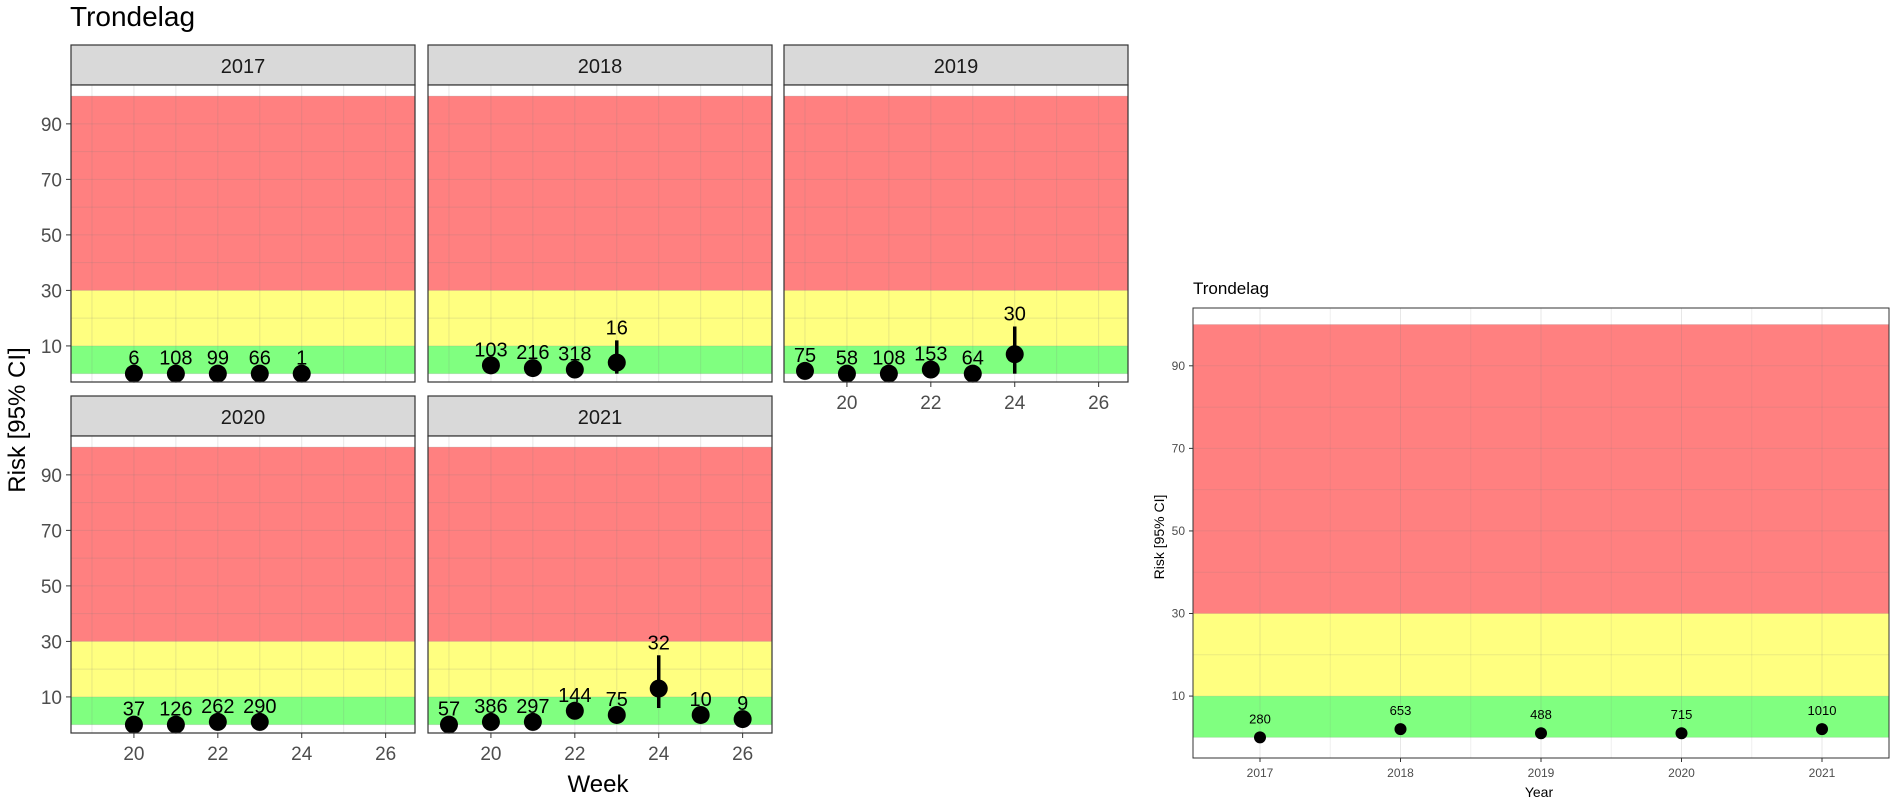 The width and height of the screenshot is (1896, 809). What do you see at coordinates (301, 359) in the screenshot?
I see `sample-size-label: 1` at bounding box center [301, 359].